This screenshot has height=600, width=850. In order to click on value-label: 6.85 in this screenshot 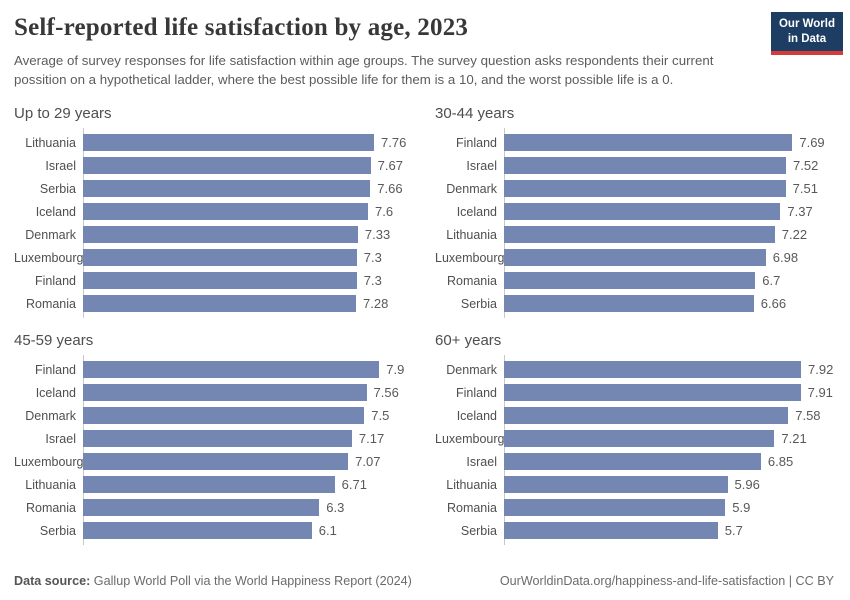, I will do `click(780, 462)`.